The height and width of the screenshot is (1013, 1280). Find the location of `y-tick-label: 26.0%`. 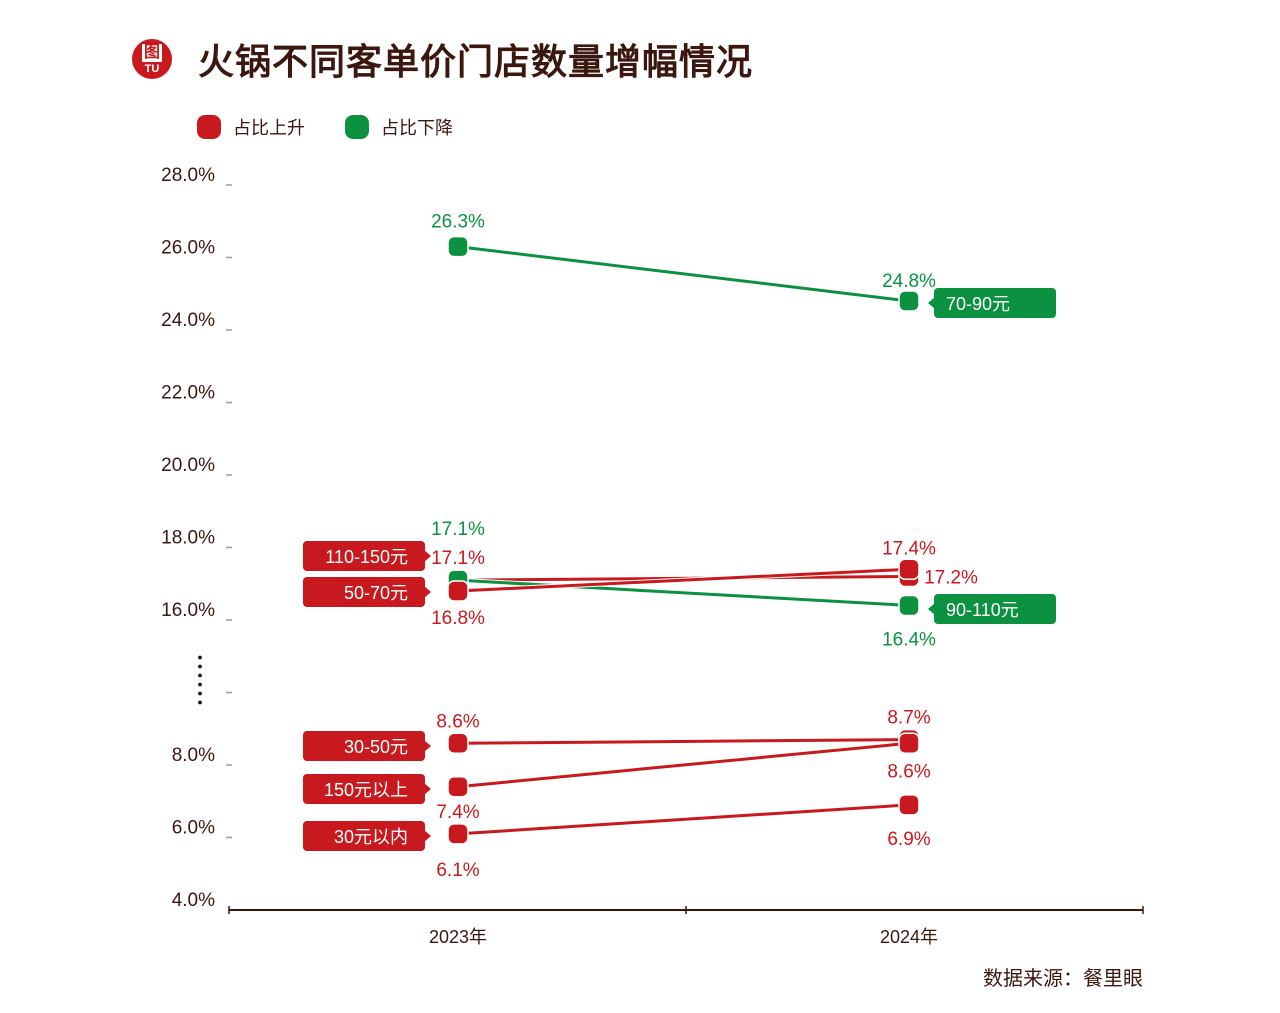

y-tick-label: 26.0% is located at coordinates (188, 248).